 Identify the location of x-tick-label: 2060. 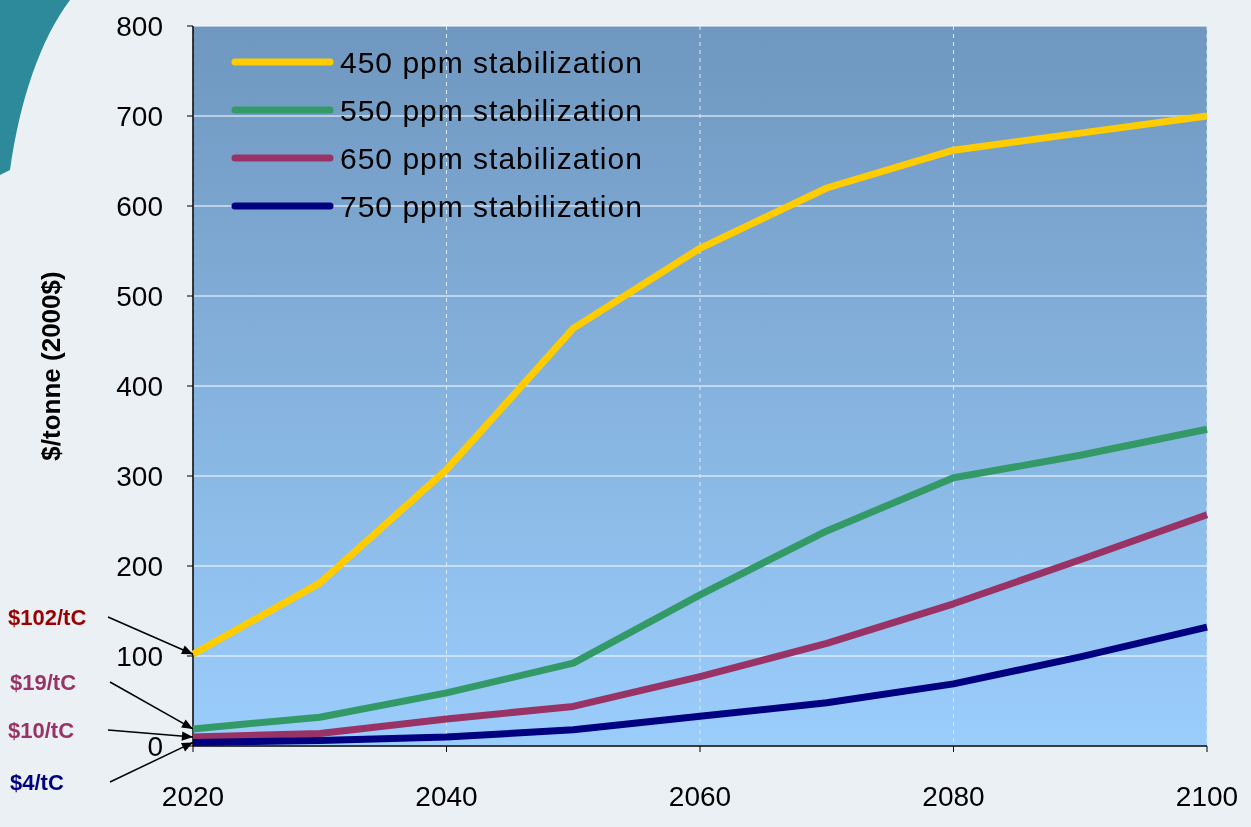
(700, 796).